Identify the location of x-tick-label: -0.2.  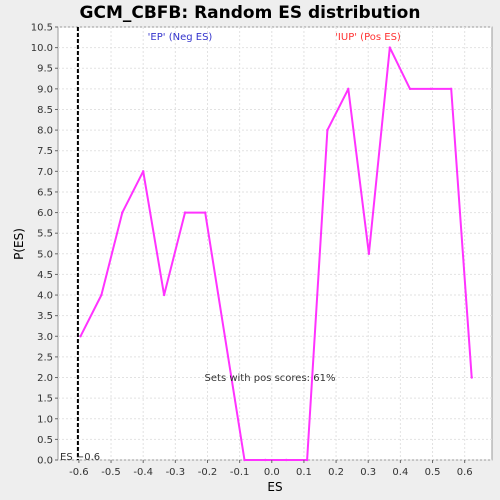
(208, 472).